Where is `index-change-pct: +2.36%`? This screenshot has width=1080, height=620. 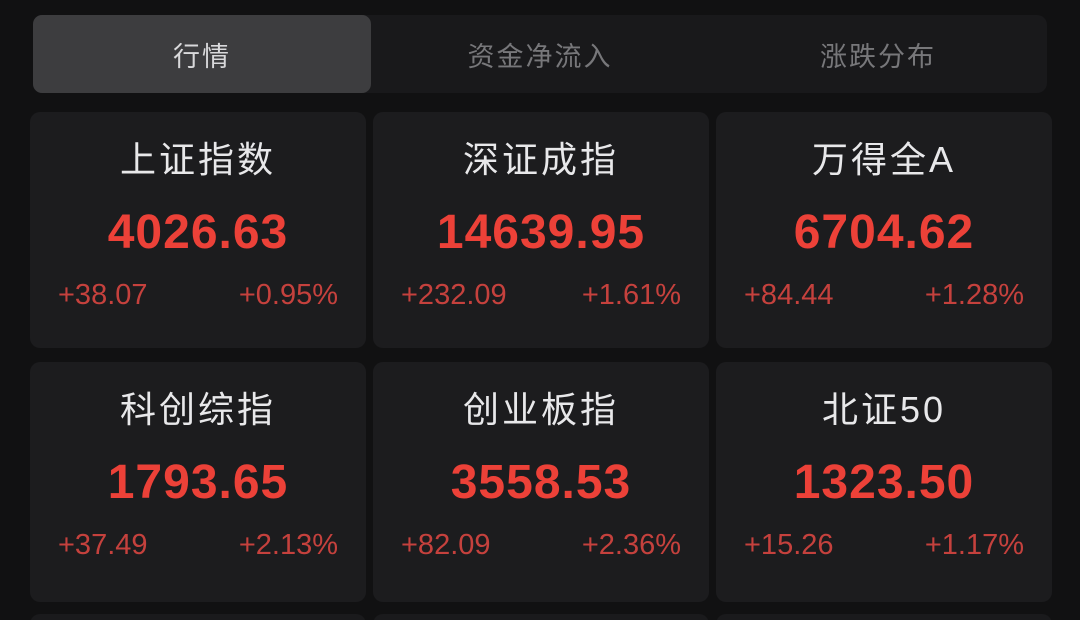
index-change-pct: +2.36% is located at coordinates (631, 545).